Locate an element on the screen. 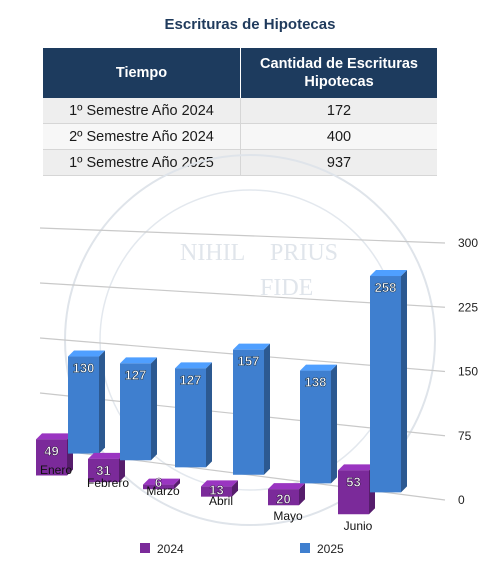 The height and width of the screenshot is (568, 500). x-category-label: Mayo is located at coordinates (288, 516).